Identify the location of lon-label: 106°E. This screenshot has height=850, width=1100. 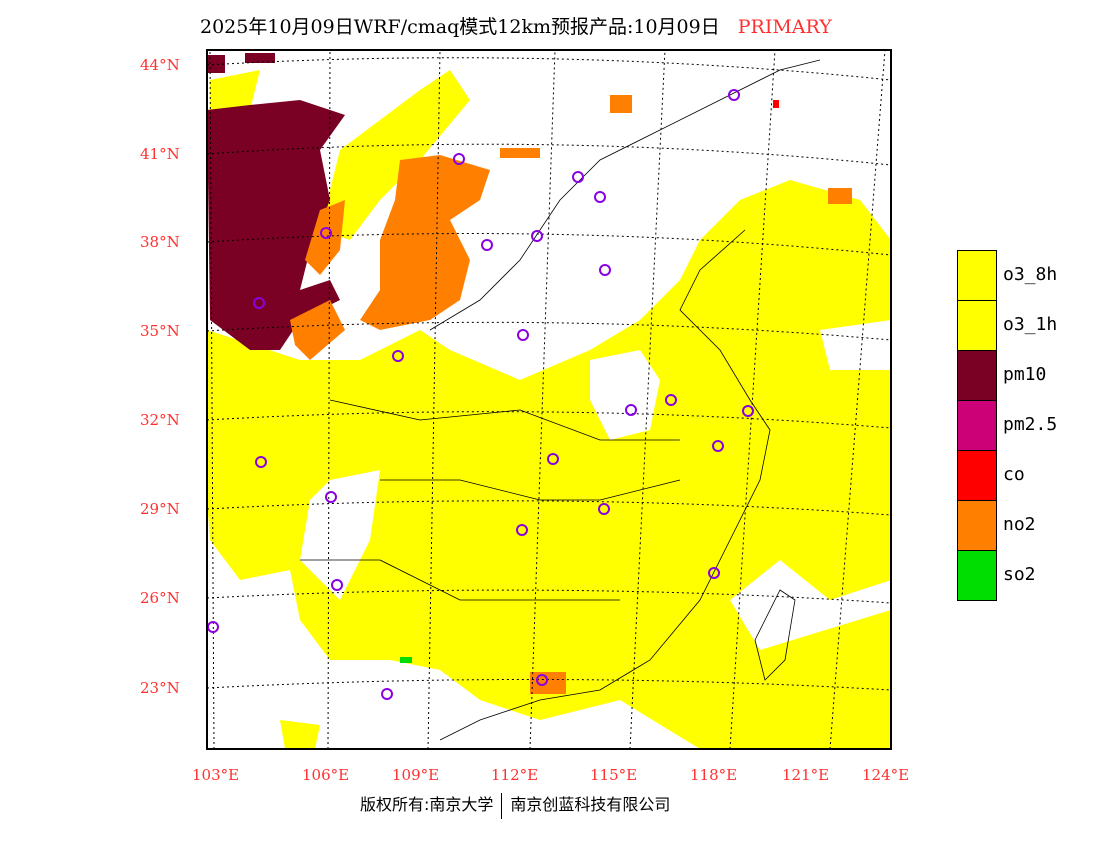
(326, 775).